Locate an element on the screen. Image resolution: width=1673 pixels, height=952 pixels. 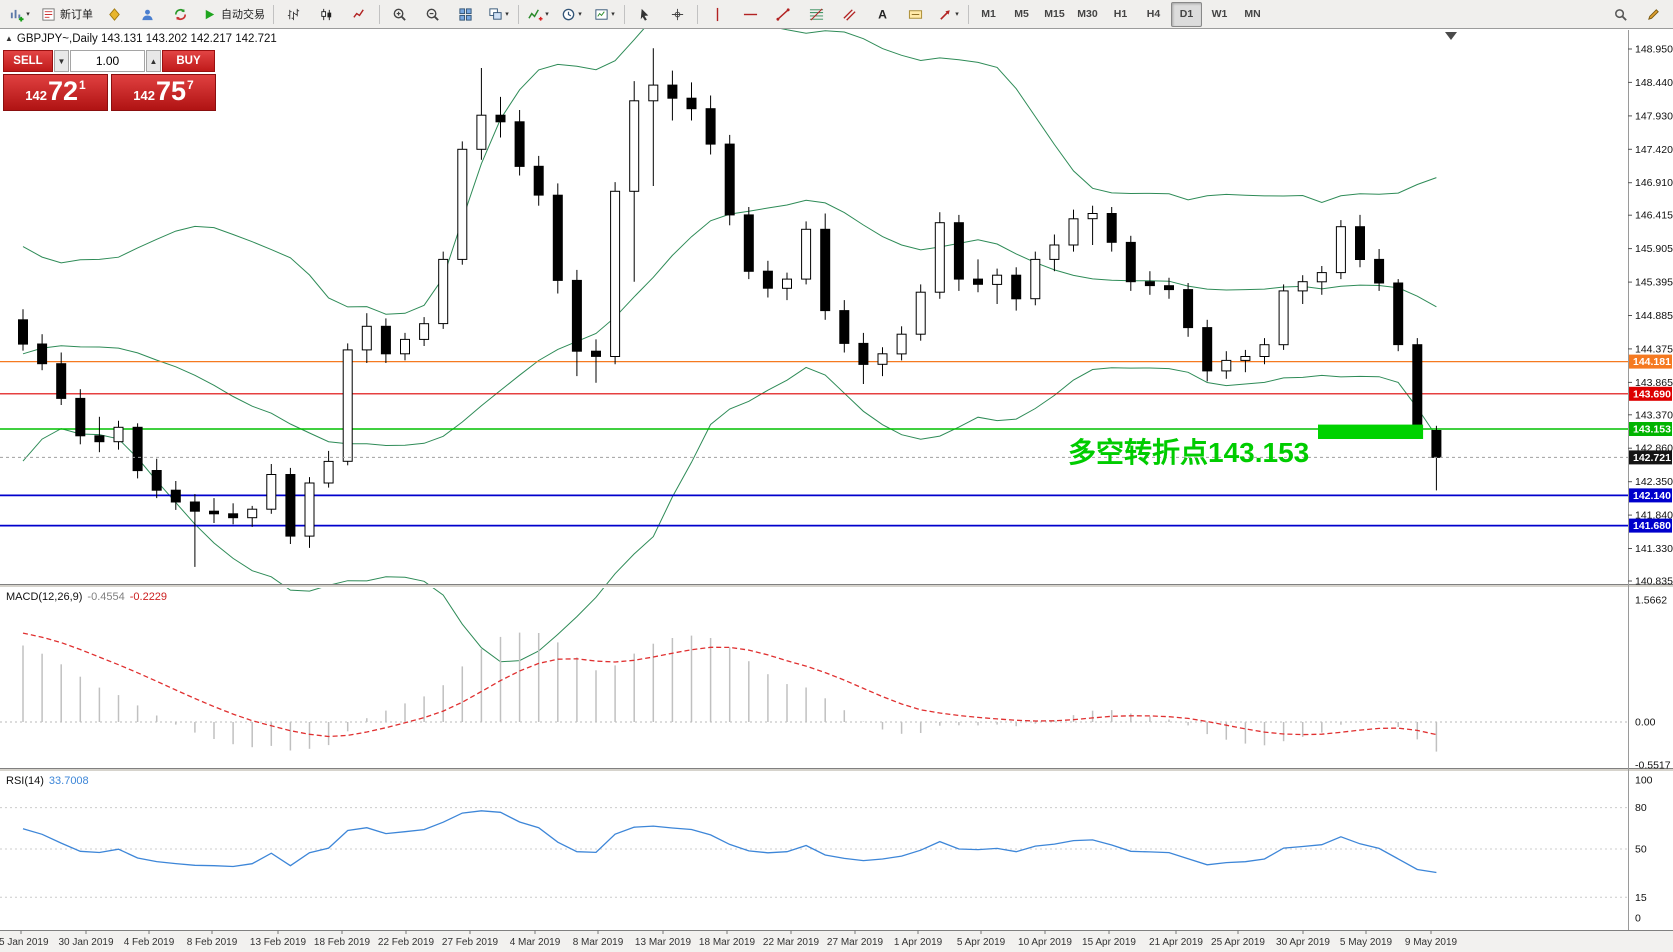
cascade-windows-button: ▾ is located at coordinates (498, 14).